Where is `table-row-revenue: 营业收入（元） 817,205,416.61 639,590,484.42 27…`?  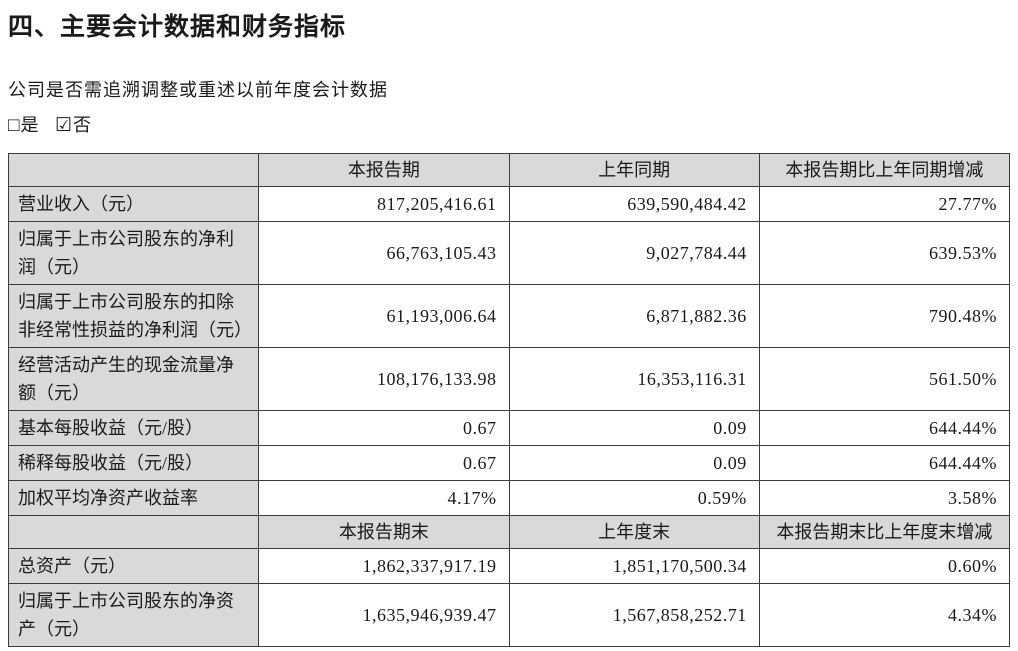
table-row-revenue: 营业收入（元） 817,205,416.61 639,590,484.42 27… is located at coordinates (509, 203).